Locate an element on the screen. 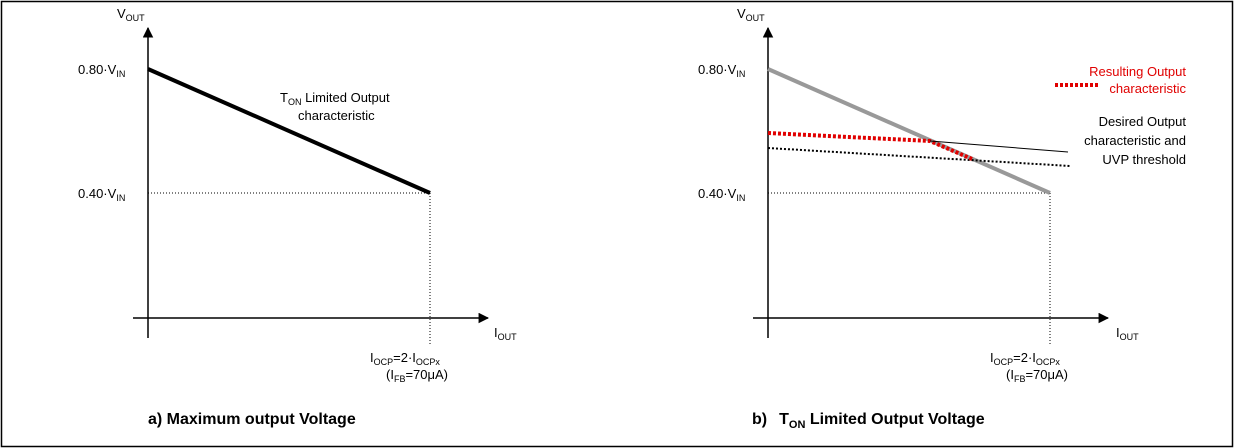 This screenshot has height=448, width=1234. panel-b-legend-resulting-line1: Resulting Output is located at coordinates (1137, 71).